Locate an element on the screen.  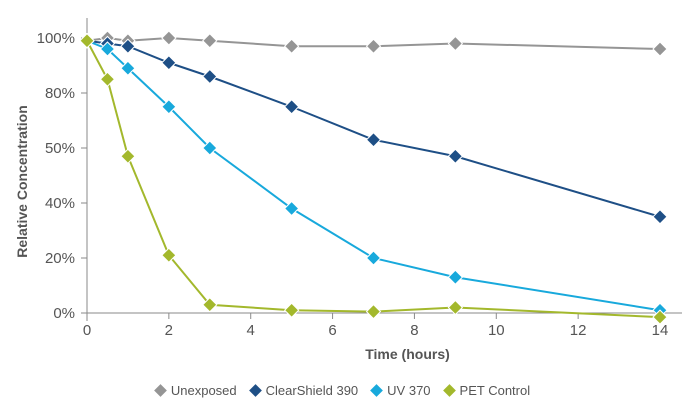
legend-label: Unexposed is located at coordinates (203, 390).